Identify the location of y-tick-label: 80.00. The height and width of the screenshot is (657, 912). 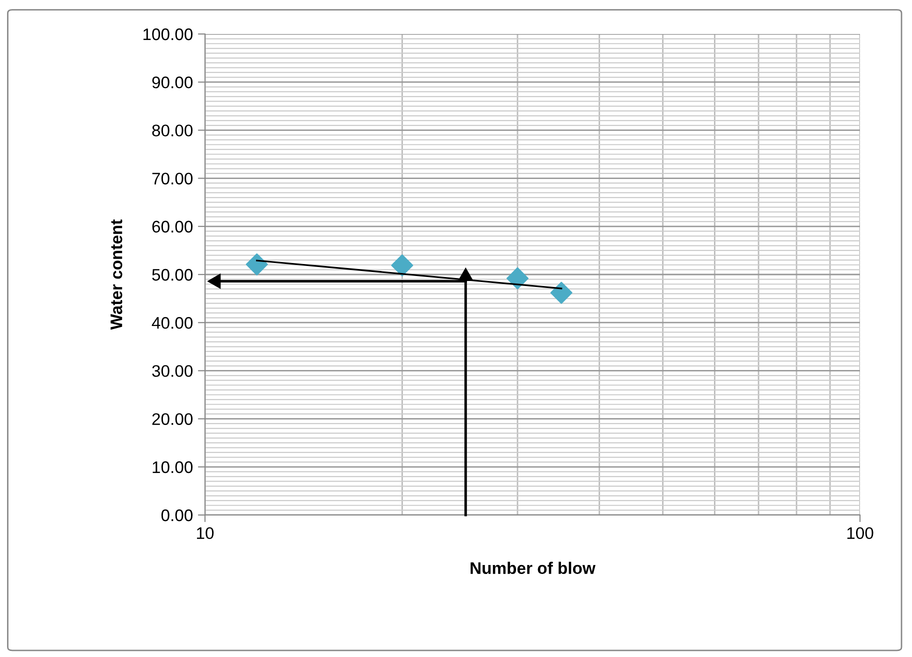
(172, 130).